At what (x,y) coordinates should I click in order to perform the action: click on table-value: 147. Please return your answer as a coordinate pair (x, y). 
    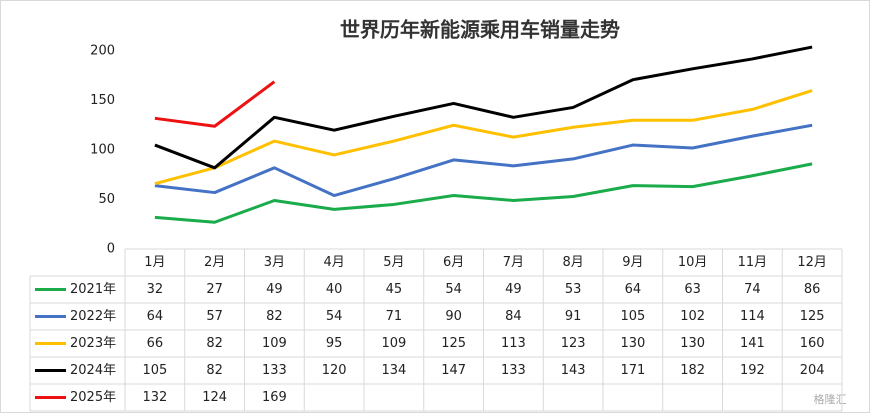
    Looking at the image, I should click on (453, 370).